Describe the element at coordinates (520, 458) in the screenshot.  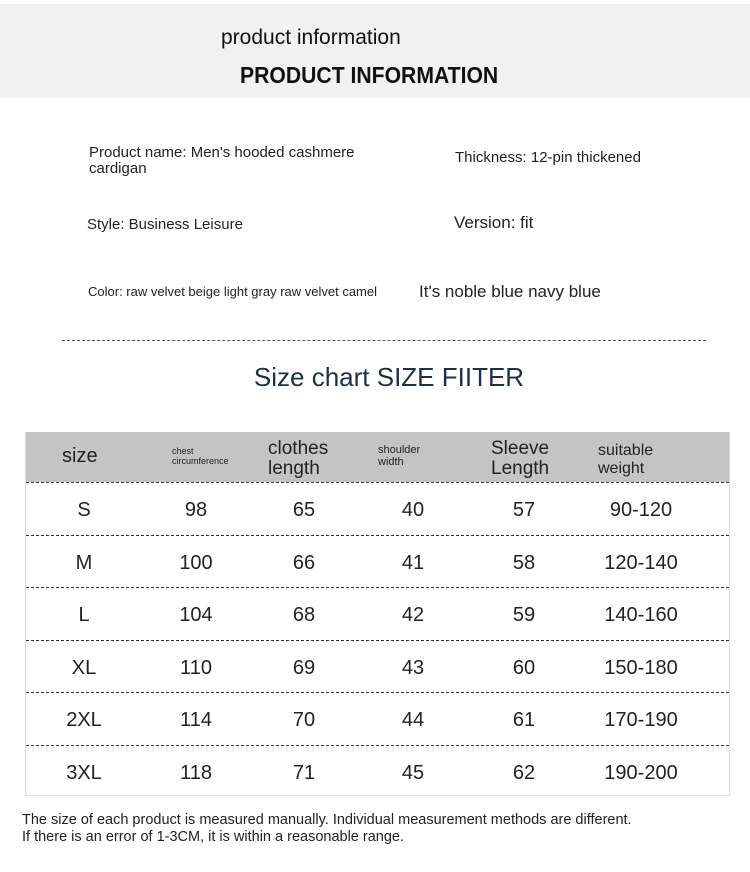
I see `header-sleeve: Sleeve Length` at that location.